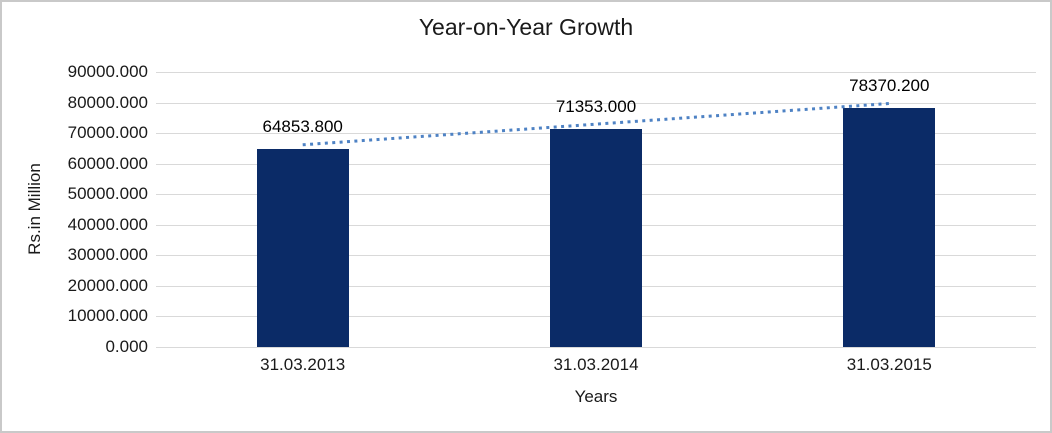 This screenshot has height=433, width=1052. I want to click on x-axis-title: Years, so click(596, 396).